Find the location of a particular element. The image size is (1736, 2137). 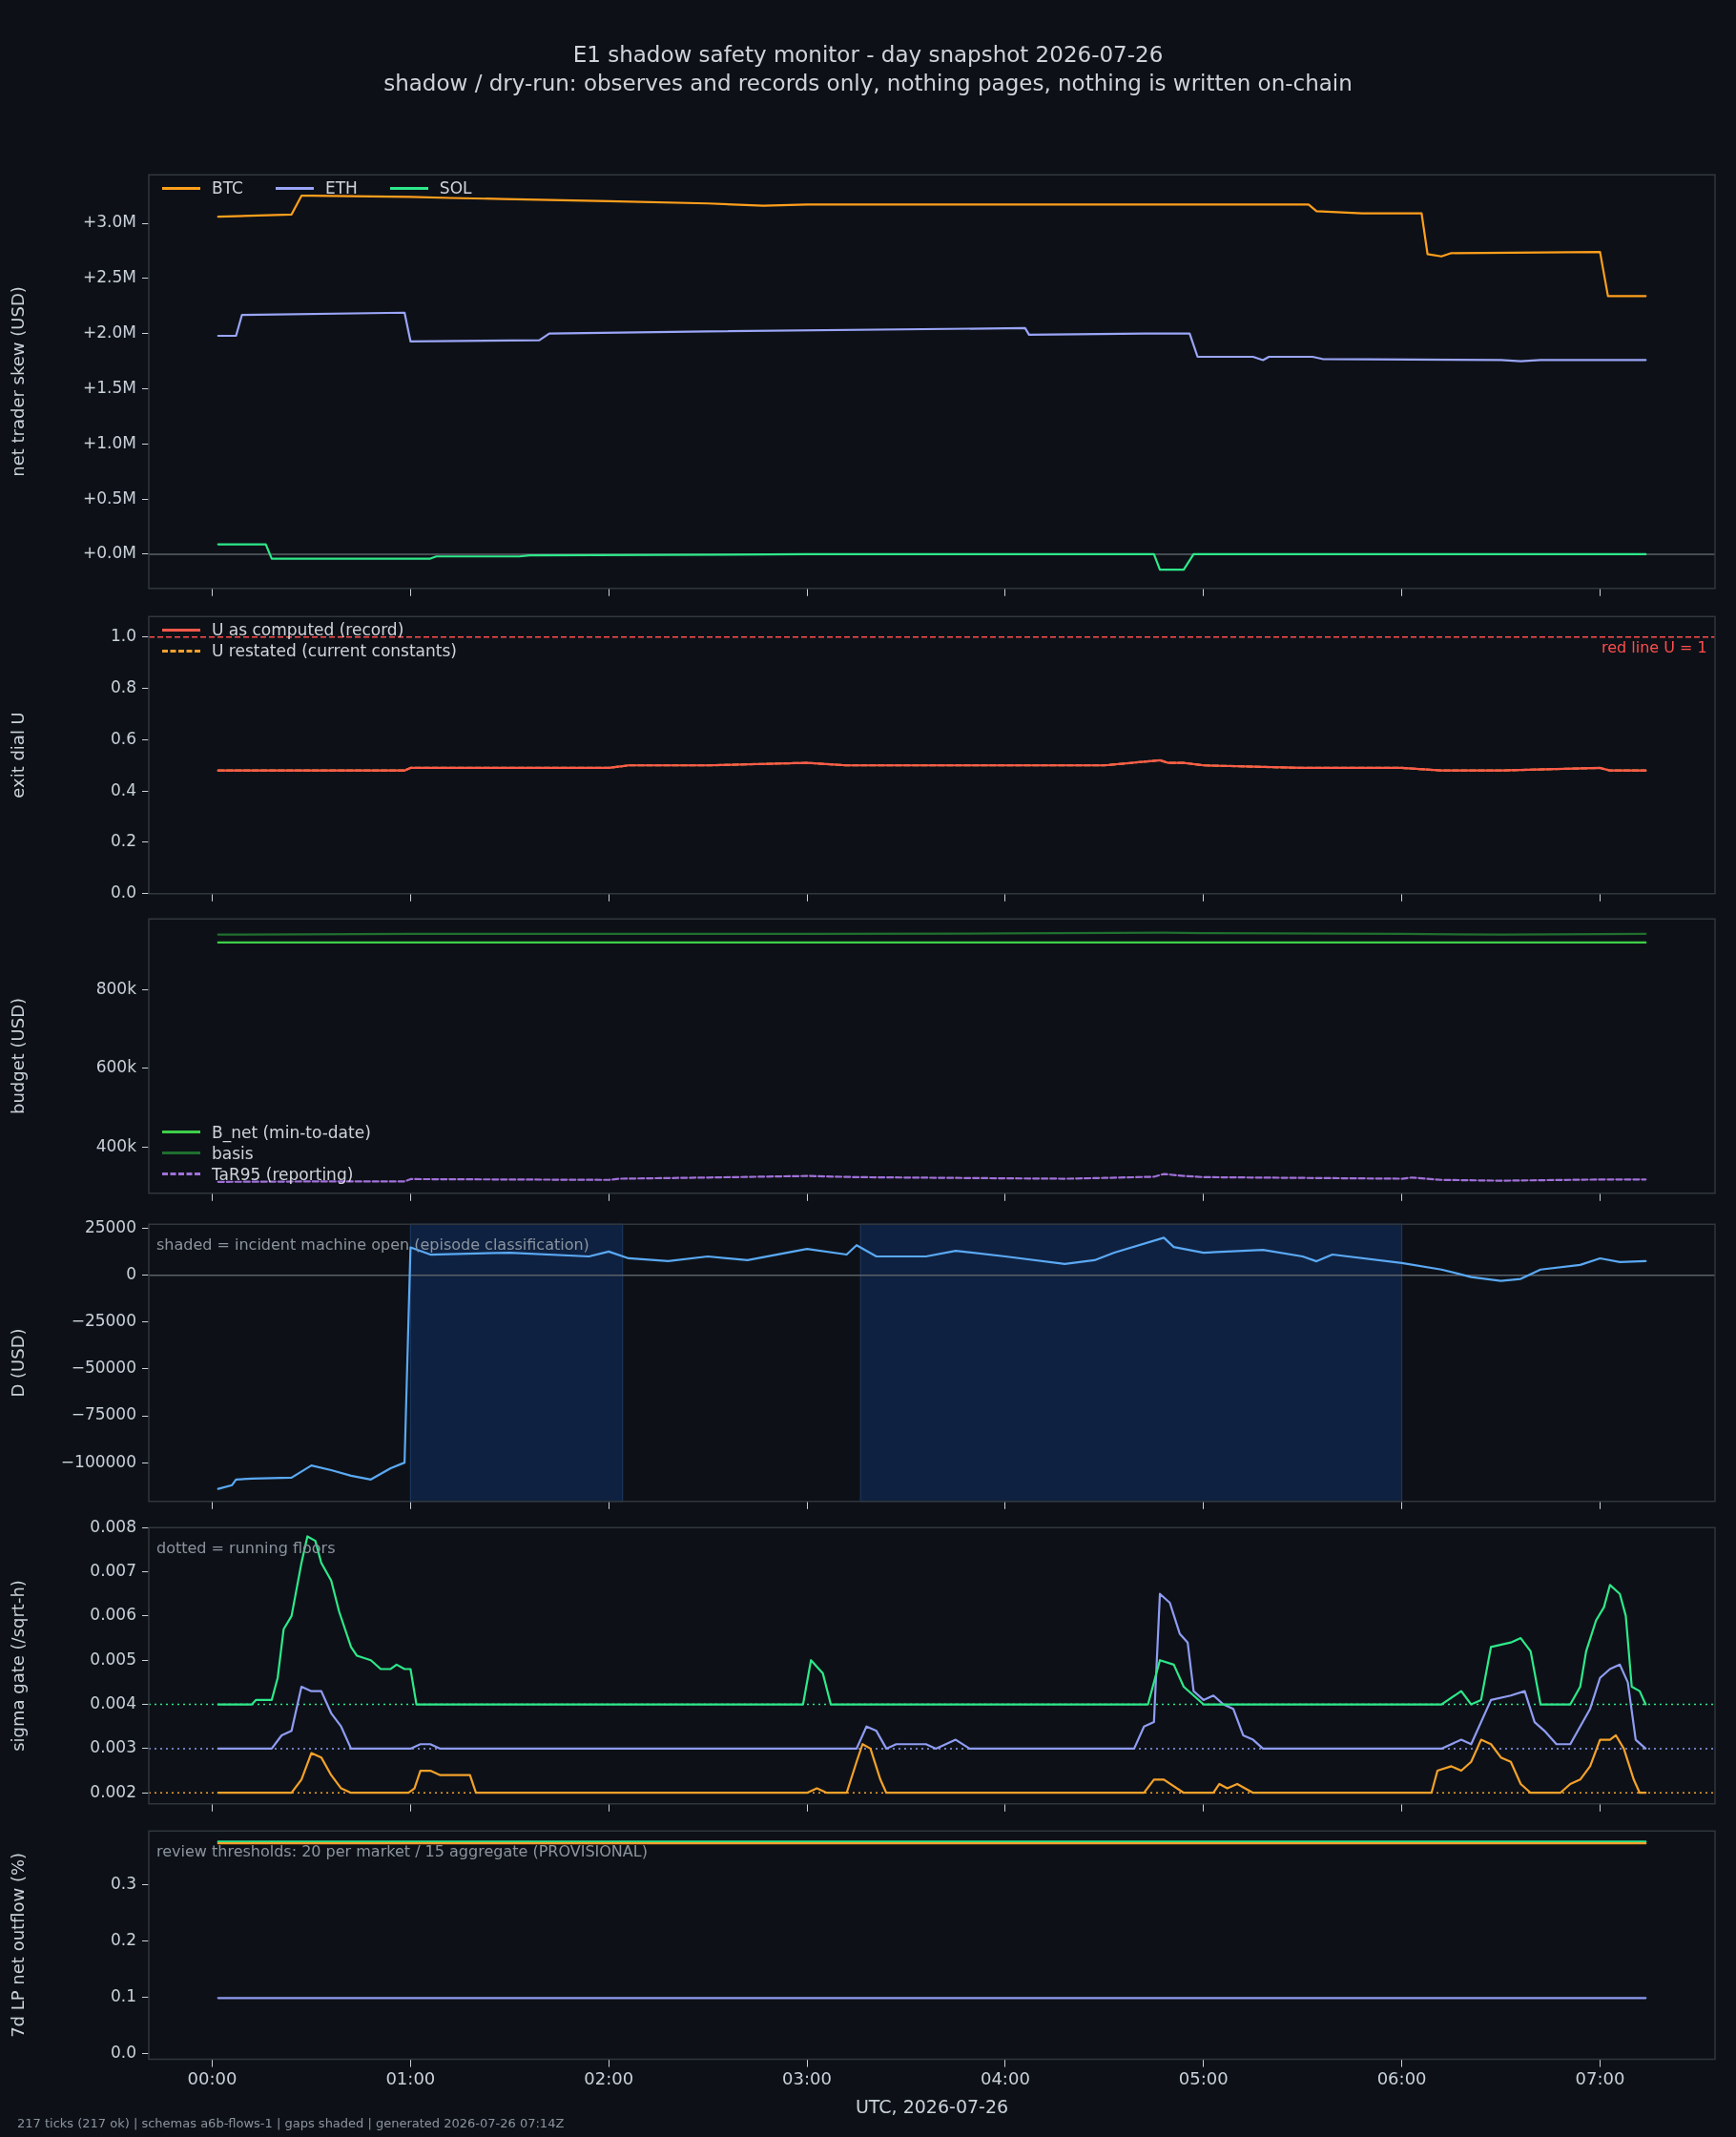

y-tick-label: 0 is located at coordinates (131, 1274).